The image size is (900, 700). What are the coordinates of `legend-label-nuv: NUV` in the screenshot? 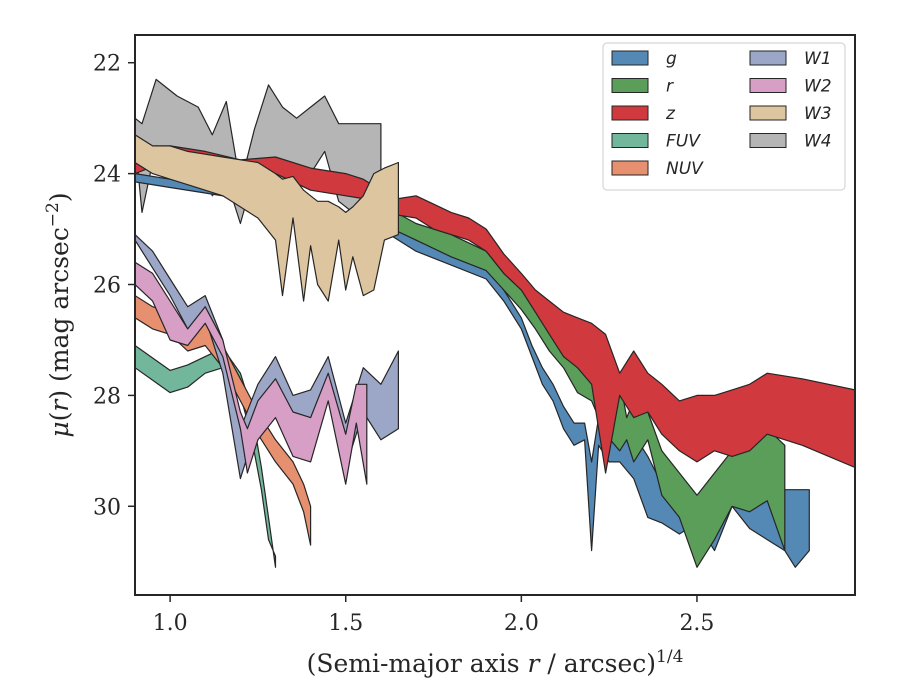 It's located at (685, 169).